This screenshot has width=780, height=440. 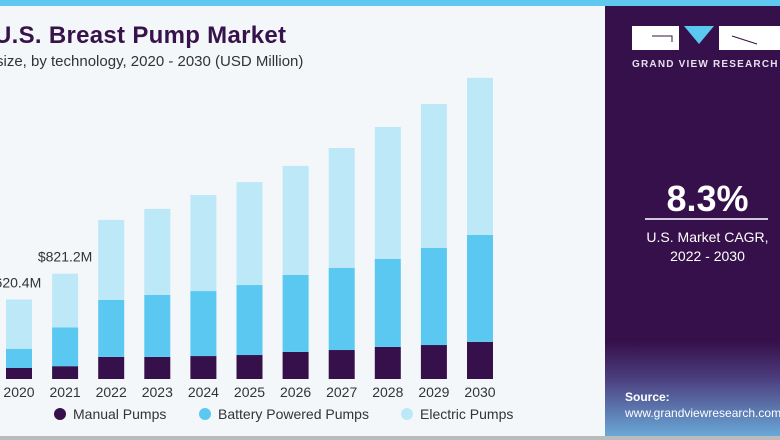 I want to click on divider, so click(x=706, y=219).